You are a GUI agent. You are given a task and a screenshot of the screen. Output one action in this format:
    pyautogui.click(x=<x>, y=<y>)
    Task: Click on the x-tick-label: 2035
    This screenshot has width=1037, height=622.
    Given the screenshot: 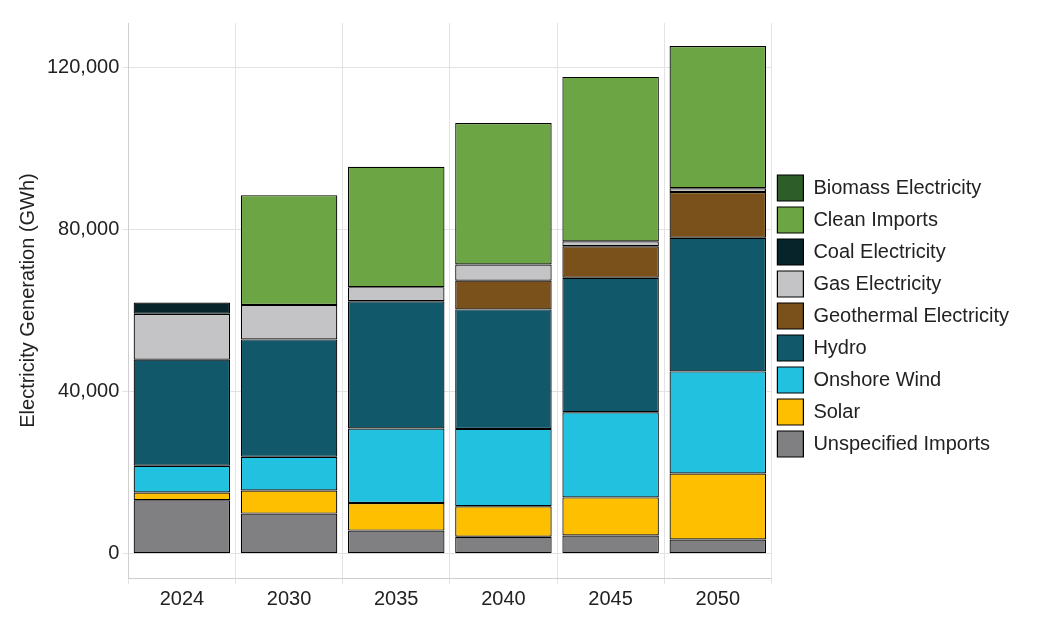 What is the action you would take?
    pyautogui.click(x=396, y=597)
    